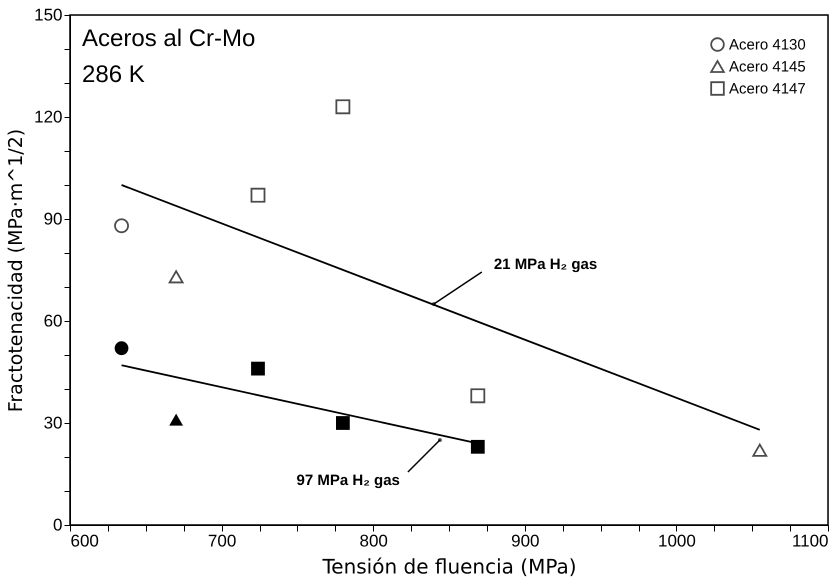  Describe the element at coordinates (53, 423) in the screenshot. I see `y-tick-label: 30` at that location.